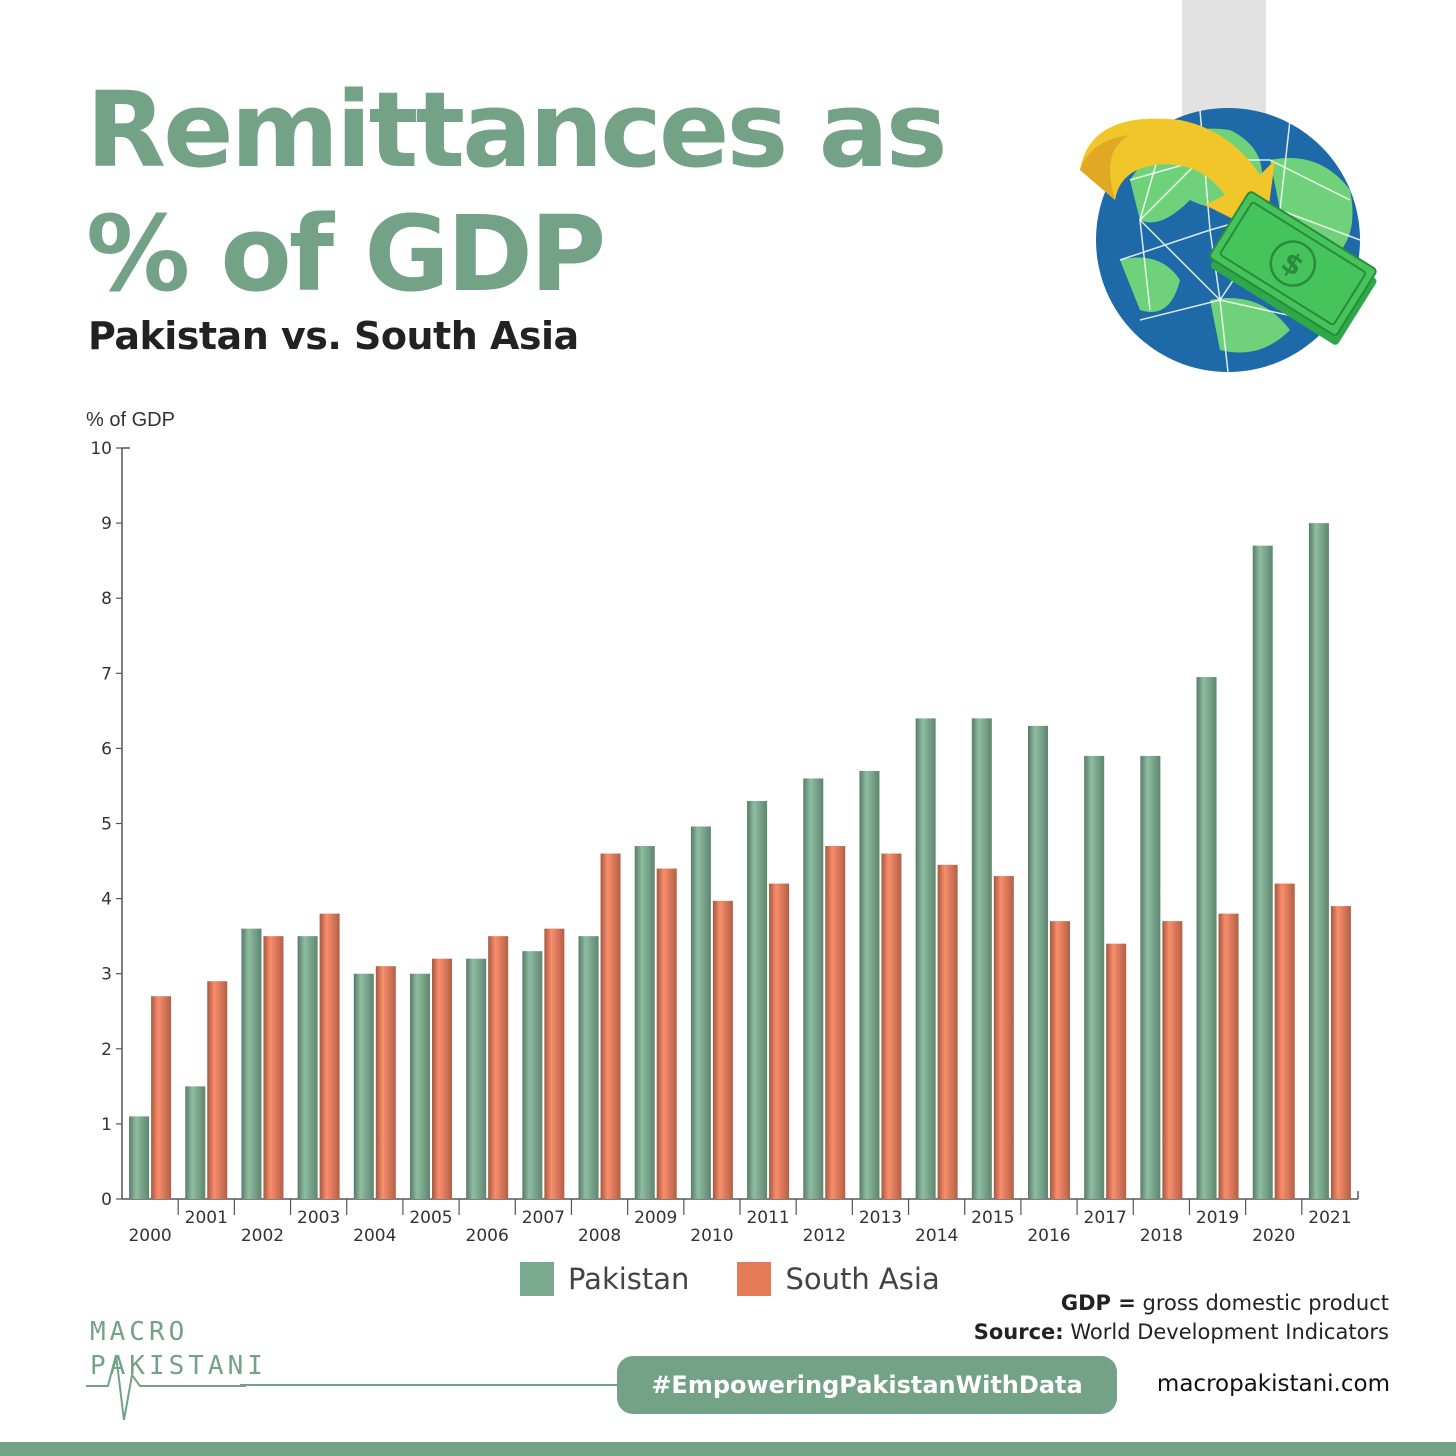  I want to click on x-tick-label: 2015, so click(992, 1218).